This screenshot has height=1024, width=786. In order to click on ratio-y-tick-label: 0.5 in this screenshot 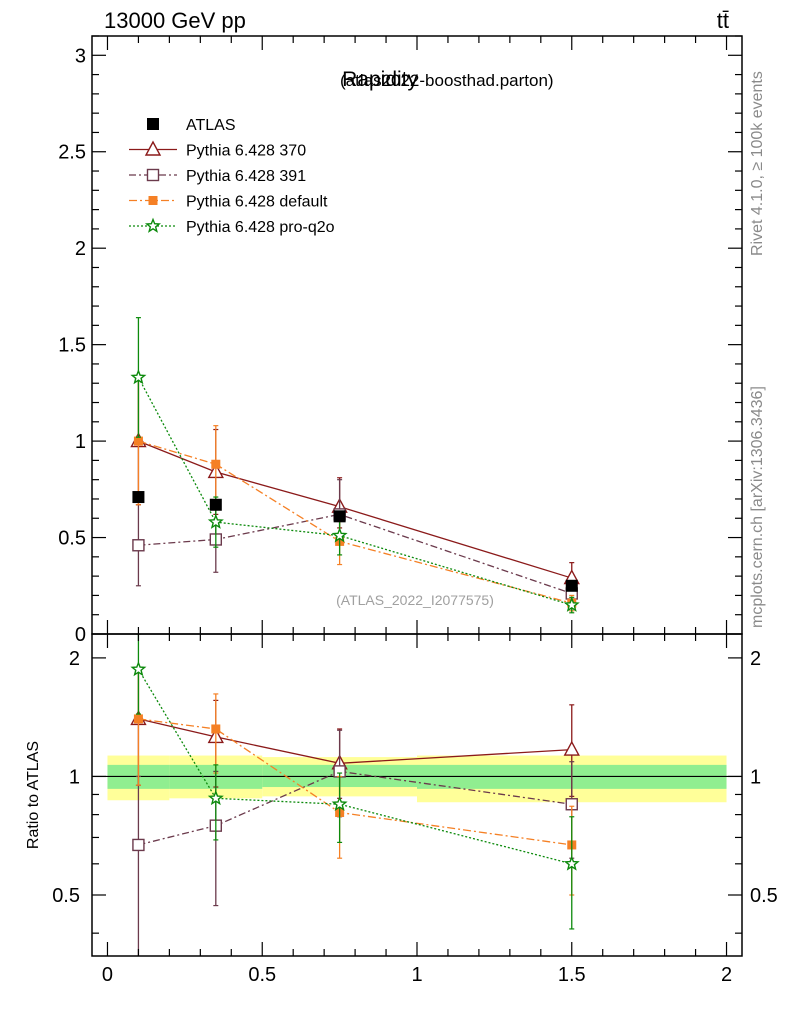, I will do `click(66, 896)`.